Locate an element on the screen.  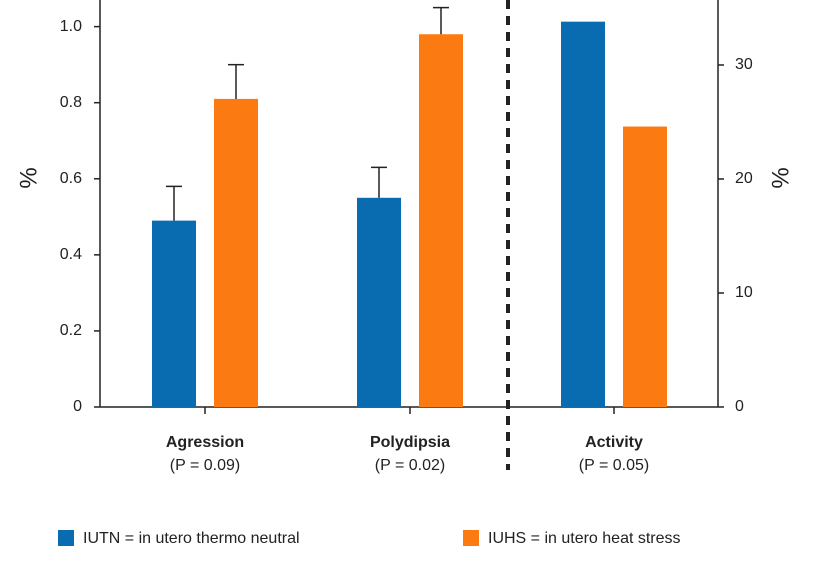
y-tick-label: 0 is located at coordinates (77, 406).